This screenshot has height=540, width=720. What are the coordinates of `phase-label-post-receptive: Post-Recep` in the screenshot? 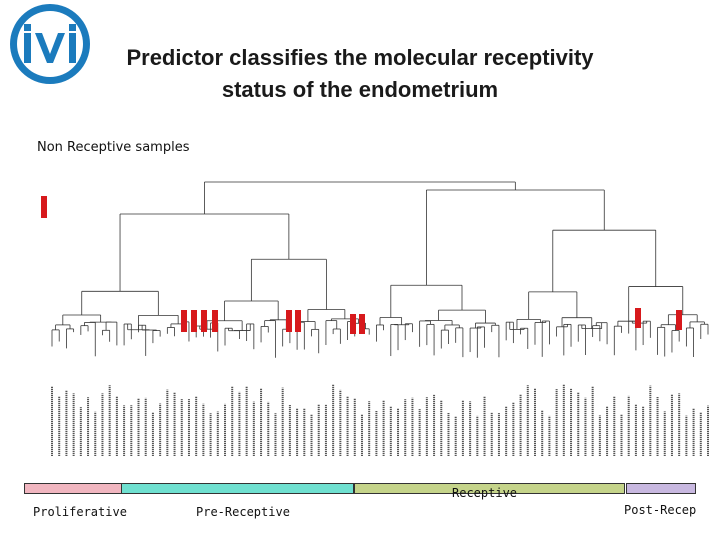 It's located at (660, 510).